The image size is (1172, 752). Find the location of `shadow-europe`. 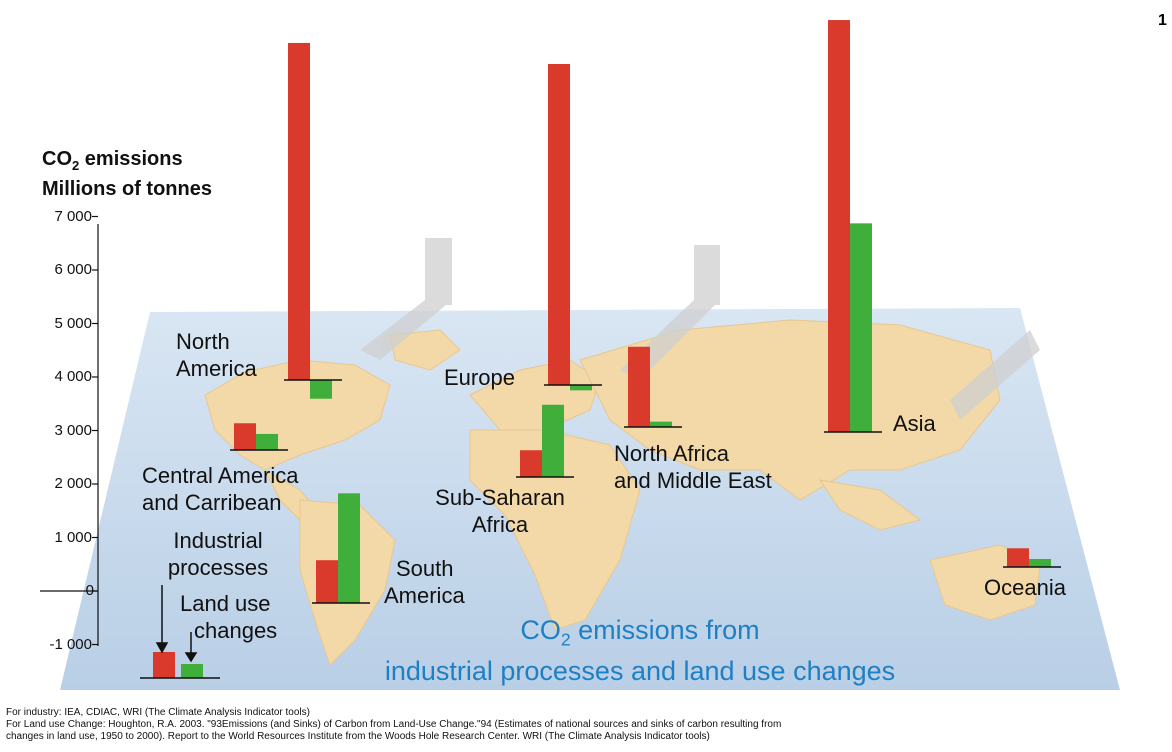

shadow-europe is located at coordinates (707, 275).